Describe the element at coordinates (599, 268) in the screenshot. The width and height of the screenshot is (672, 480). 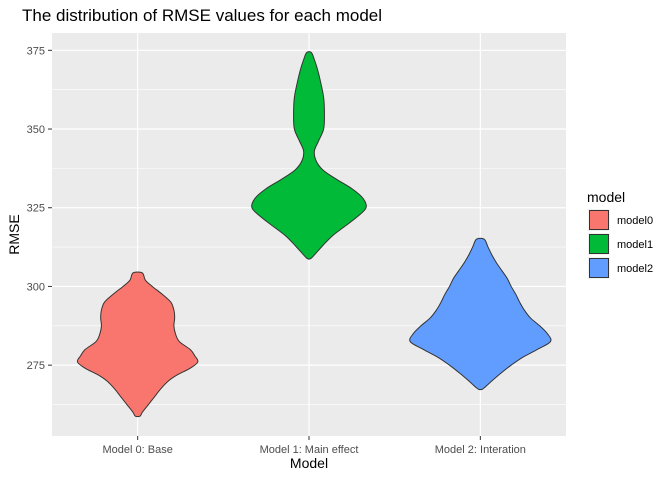
I see `legend-swatch-model2` at that location.